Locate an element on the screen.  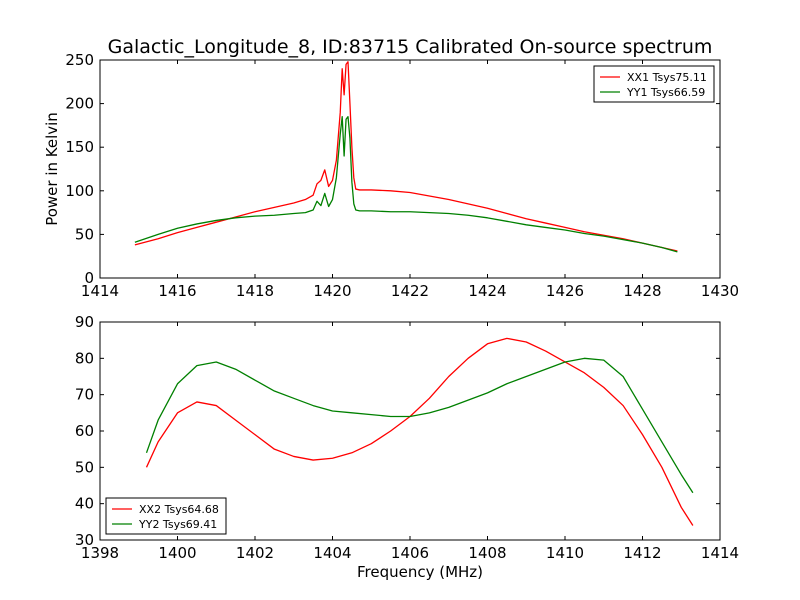
legend-label-xx2-tsys64-68: XX2 Tsys64.68 is located at coordinates (179, 509).